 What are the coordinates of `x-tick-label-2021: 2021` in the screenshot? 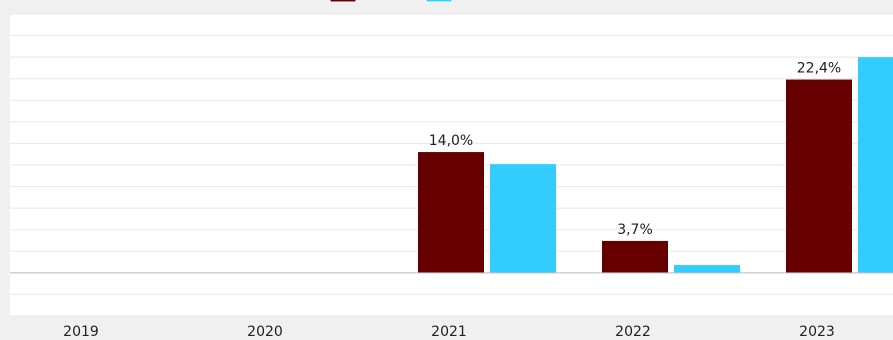 It's located at (449, 332).